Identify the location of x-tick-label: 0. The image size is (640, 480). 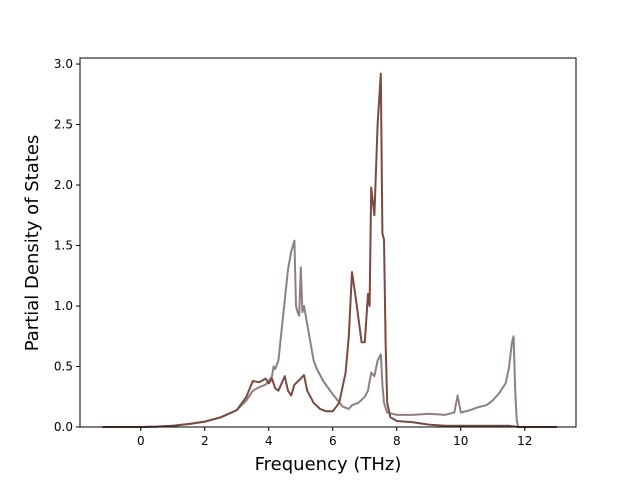
(141, 441).